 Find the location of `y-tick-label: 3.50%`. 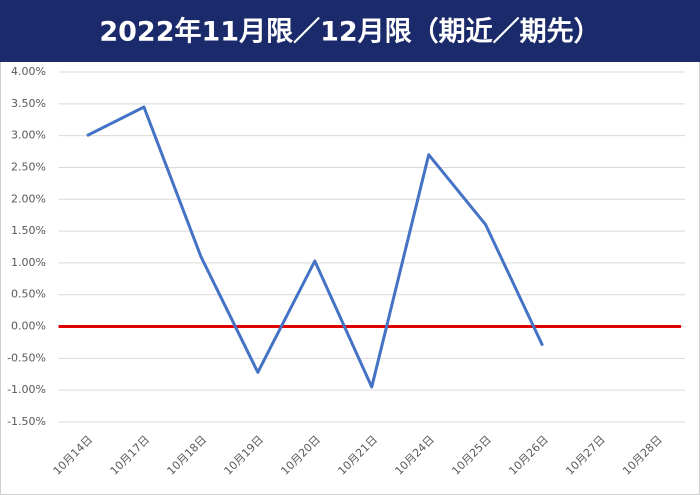

y-tick-label: 3.50% is located at coordinates (28, 103).